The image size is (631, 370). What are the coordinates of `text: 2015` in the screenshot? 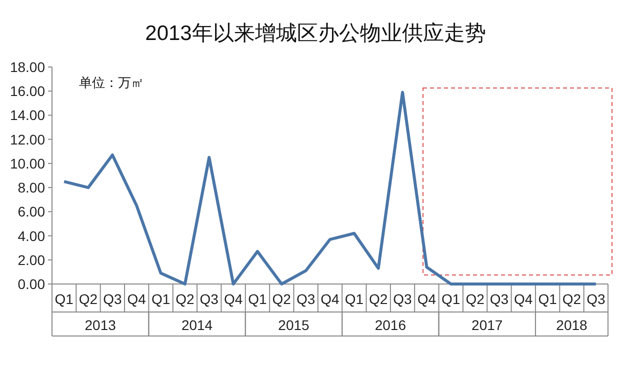 It's located at (294, 325).